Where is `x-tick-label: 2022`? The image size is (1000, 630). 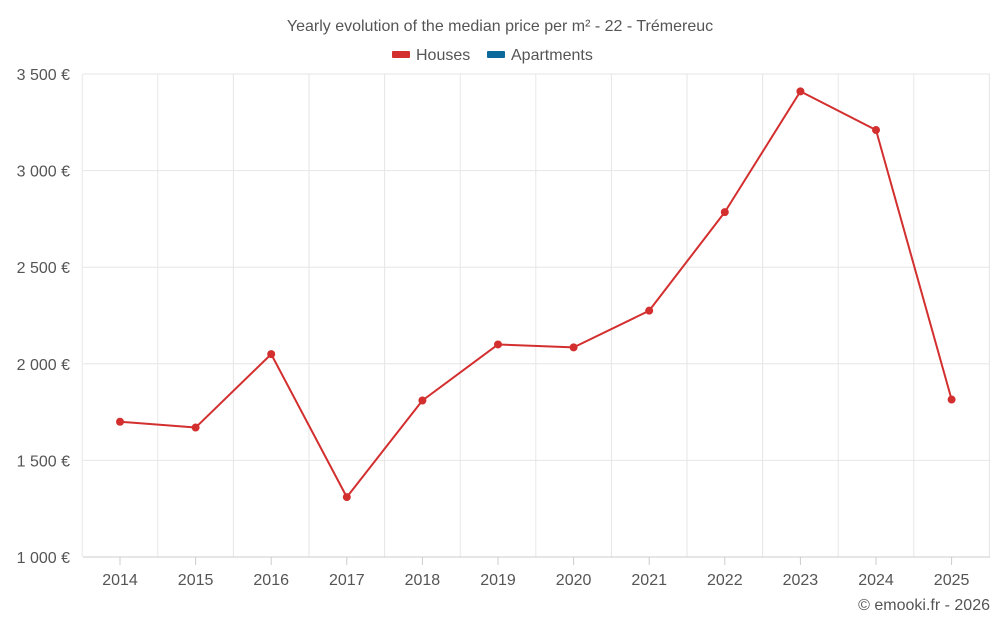 x-tick-label: 2022 is located at coordinates (725, 580).